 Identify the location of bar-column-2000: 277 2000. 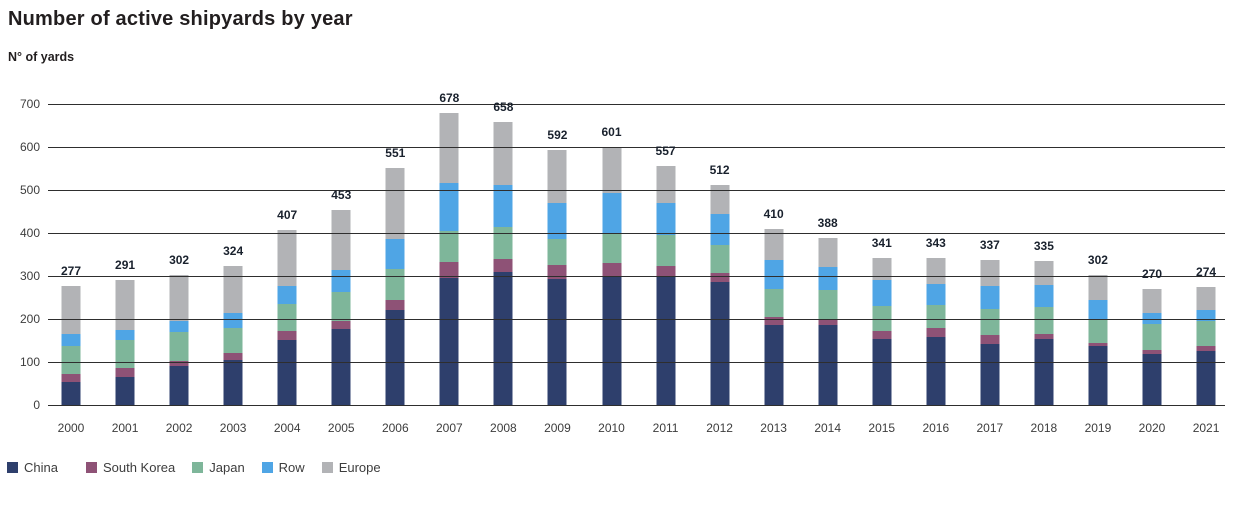
(71, 269).